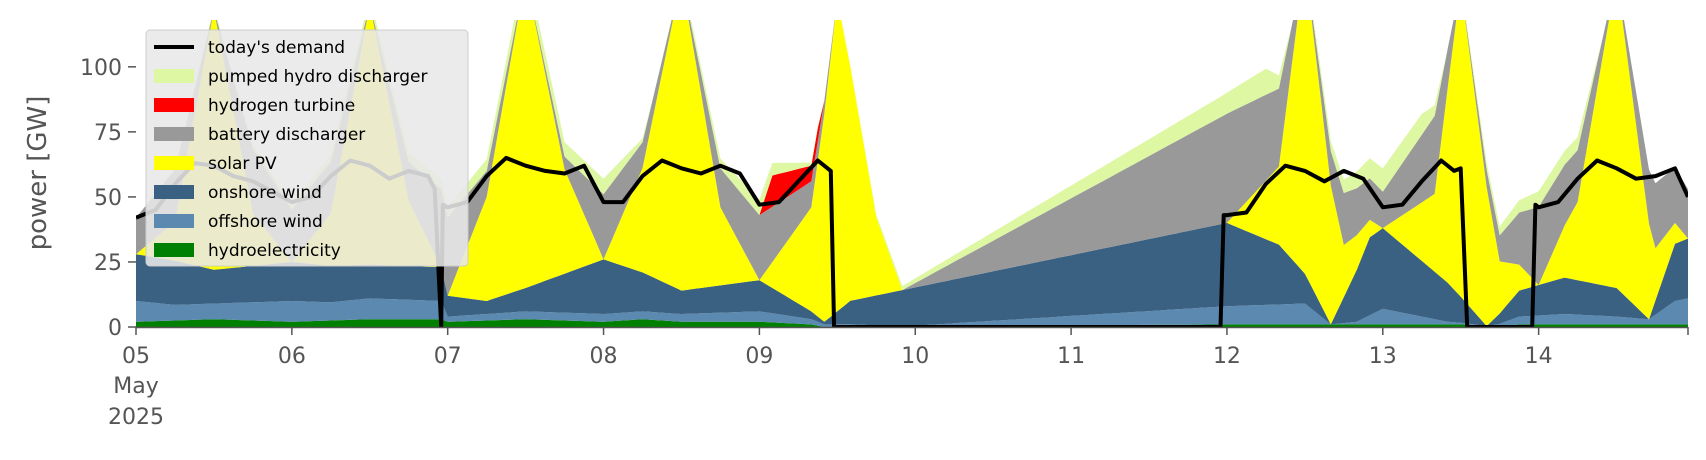  What do you see at coordinates (265, 193) in the screenshot?
I see `legend-label-onshore-wind: onshore wind` at bounding box center [265, 193].